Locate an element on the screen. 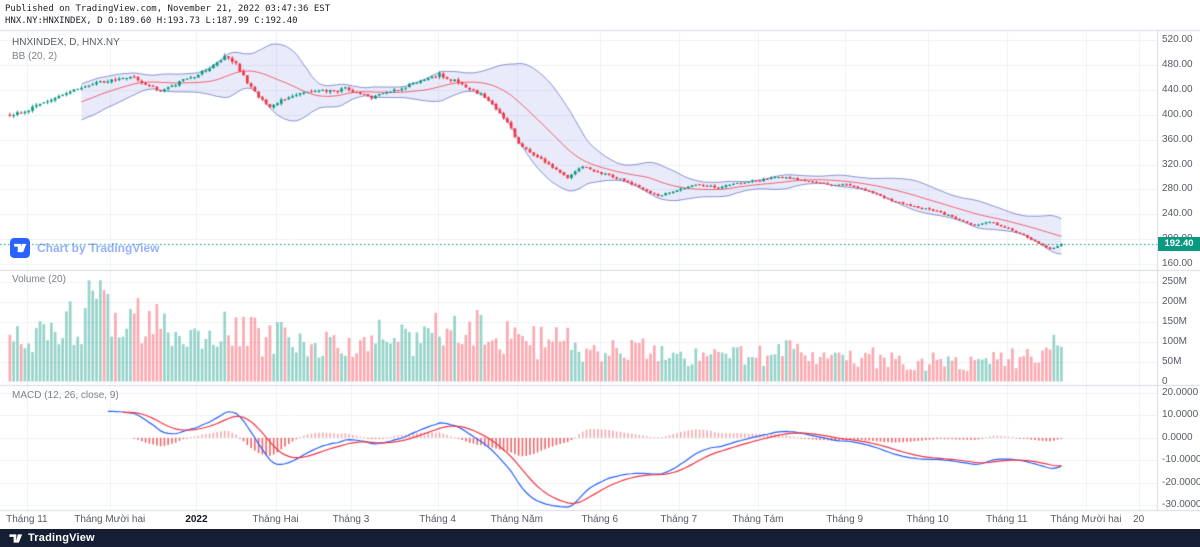 Image resolution: width=1200 pixels, height=547 pixels. price-axis-label: 280.00 is located at coordinates (1177, 189).